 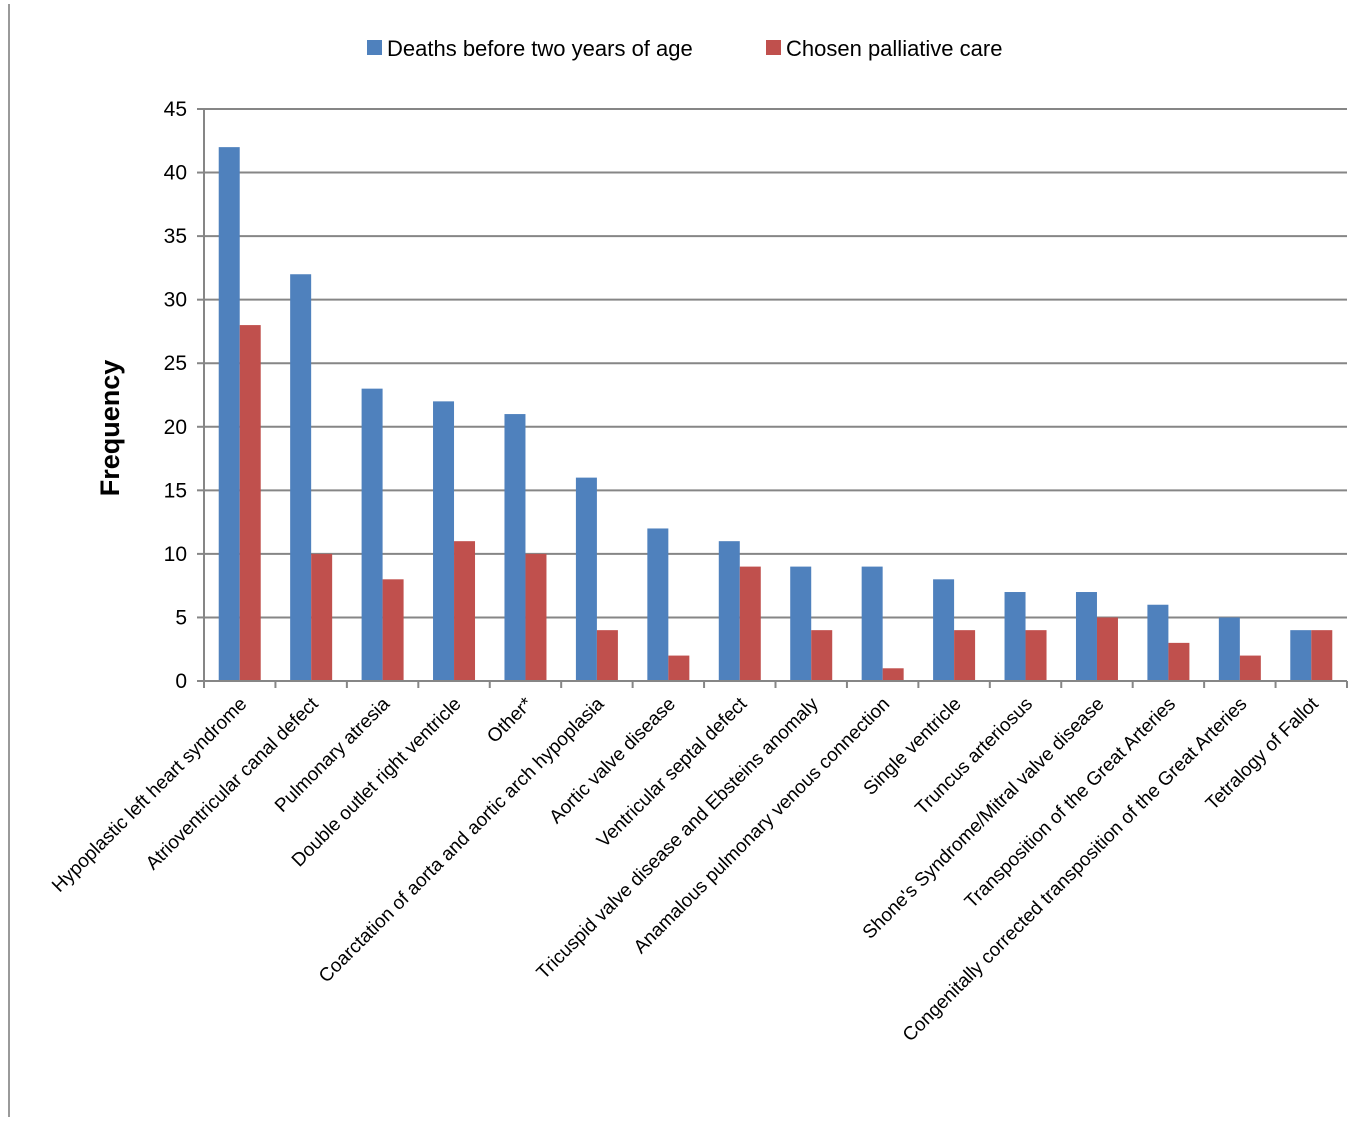 What do you see at coordinates (374, 47) in the screenshot?
I see `legend-swatch-deaths` at bounding box center [374, 47].